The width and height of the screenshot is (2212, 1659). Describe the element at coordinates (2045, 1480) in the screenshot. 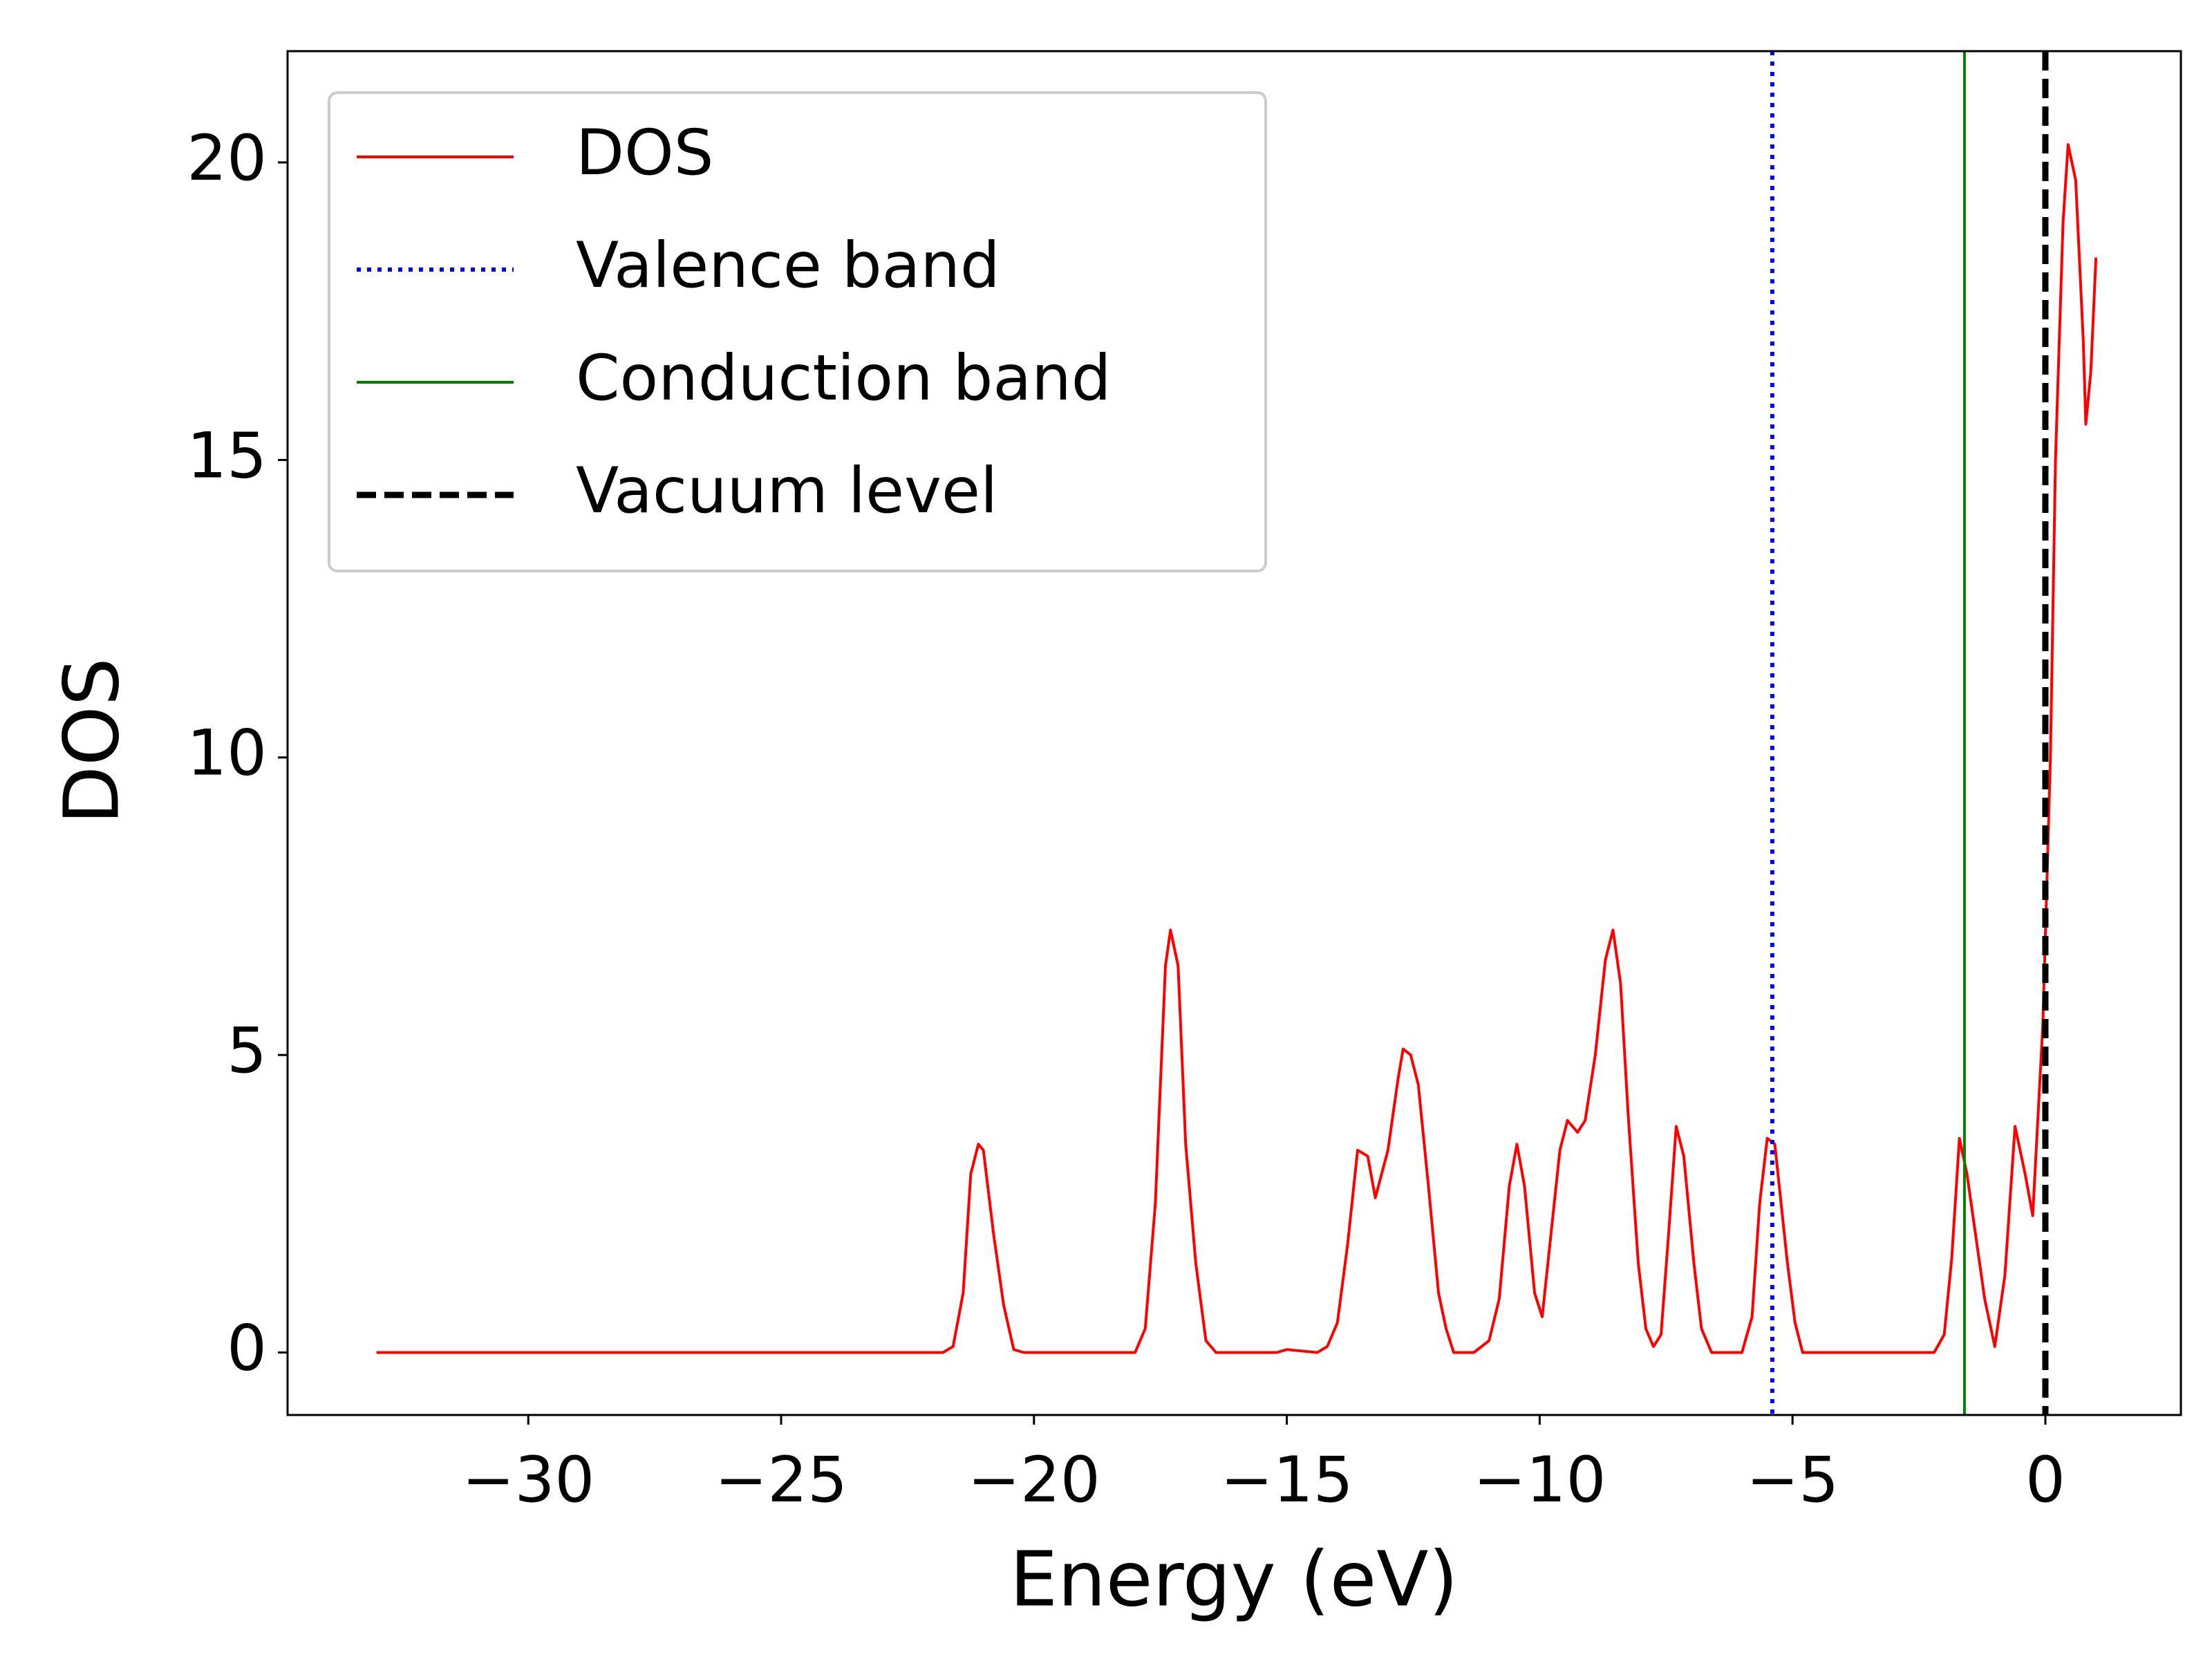

I see `x-tick-label: 0` at that location.